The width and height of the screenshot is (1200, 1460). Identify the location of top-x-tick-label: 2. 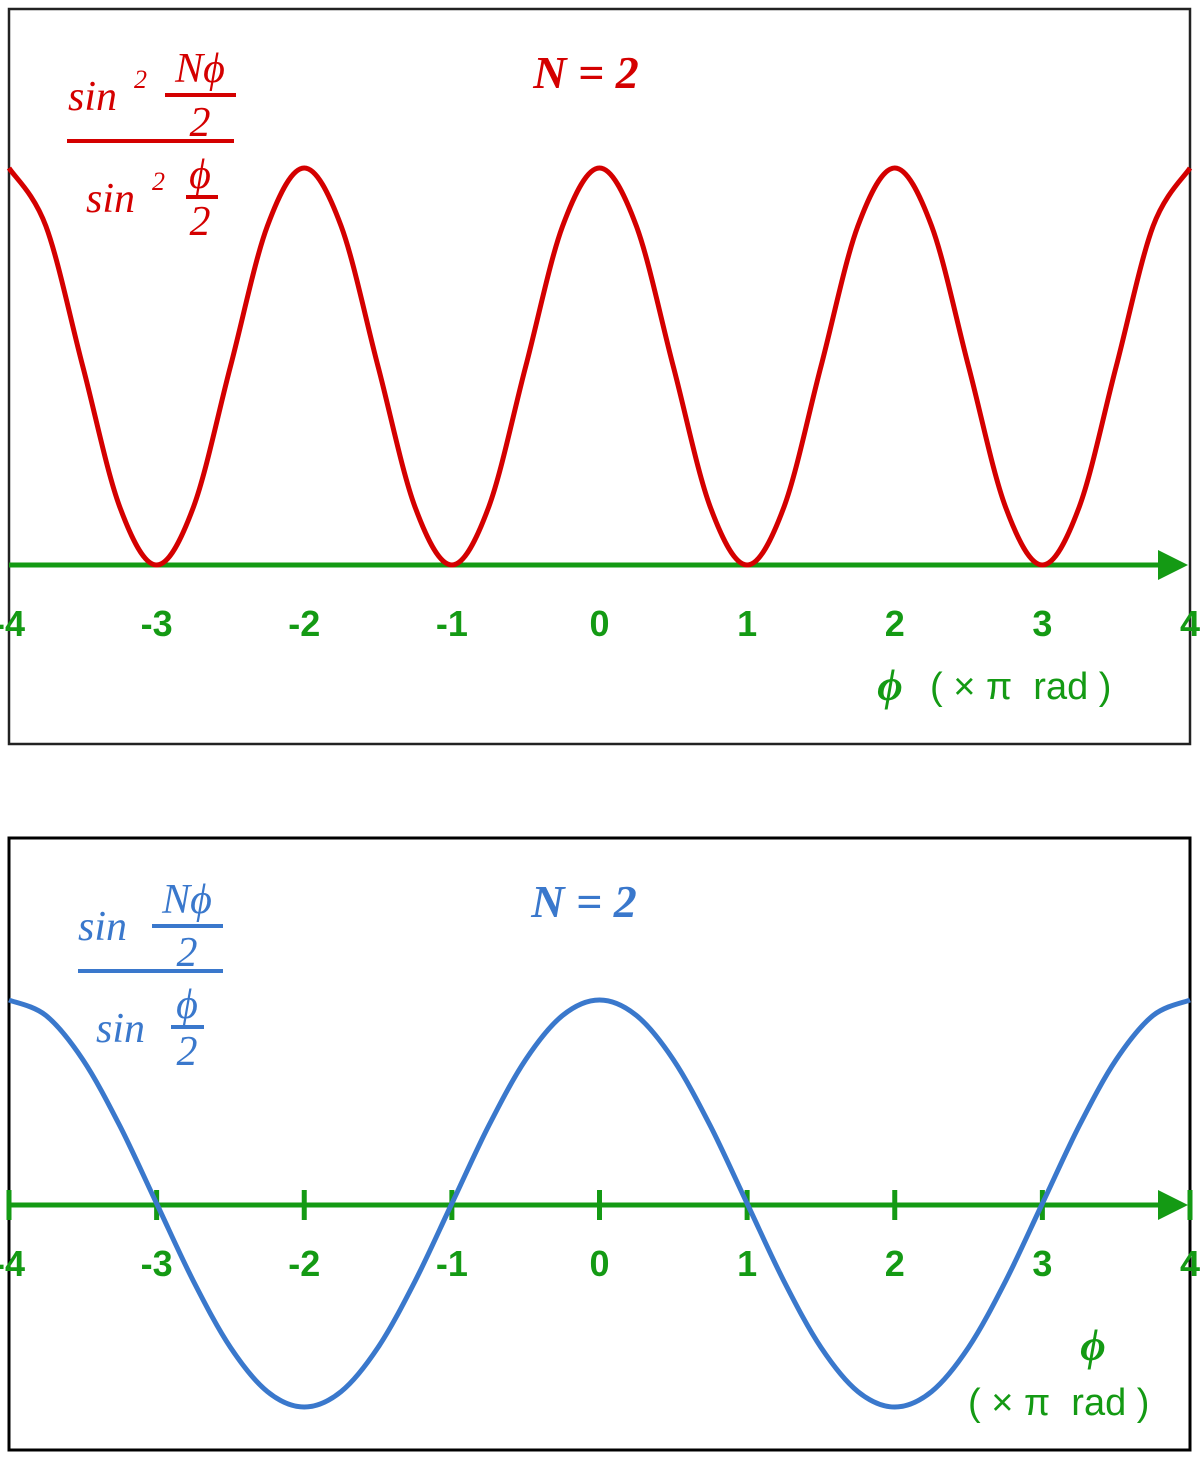
(895, 623).